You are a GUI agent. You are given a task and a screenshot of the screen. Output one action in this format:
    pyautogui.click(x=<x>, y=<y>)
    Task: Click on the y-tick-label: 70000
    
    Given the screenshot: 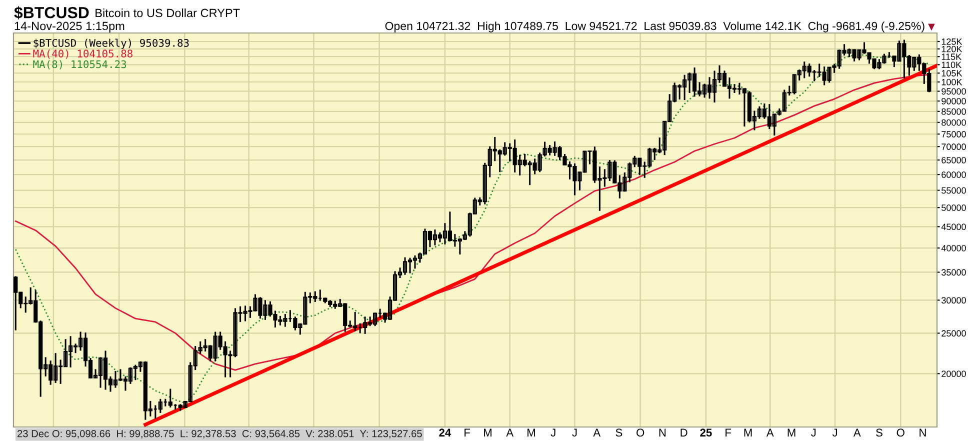 What is the action you would take?
    pyautogui.click(x=954, y=147)
    